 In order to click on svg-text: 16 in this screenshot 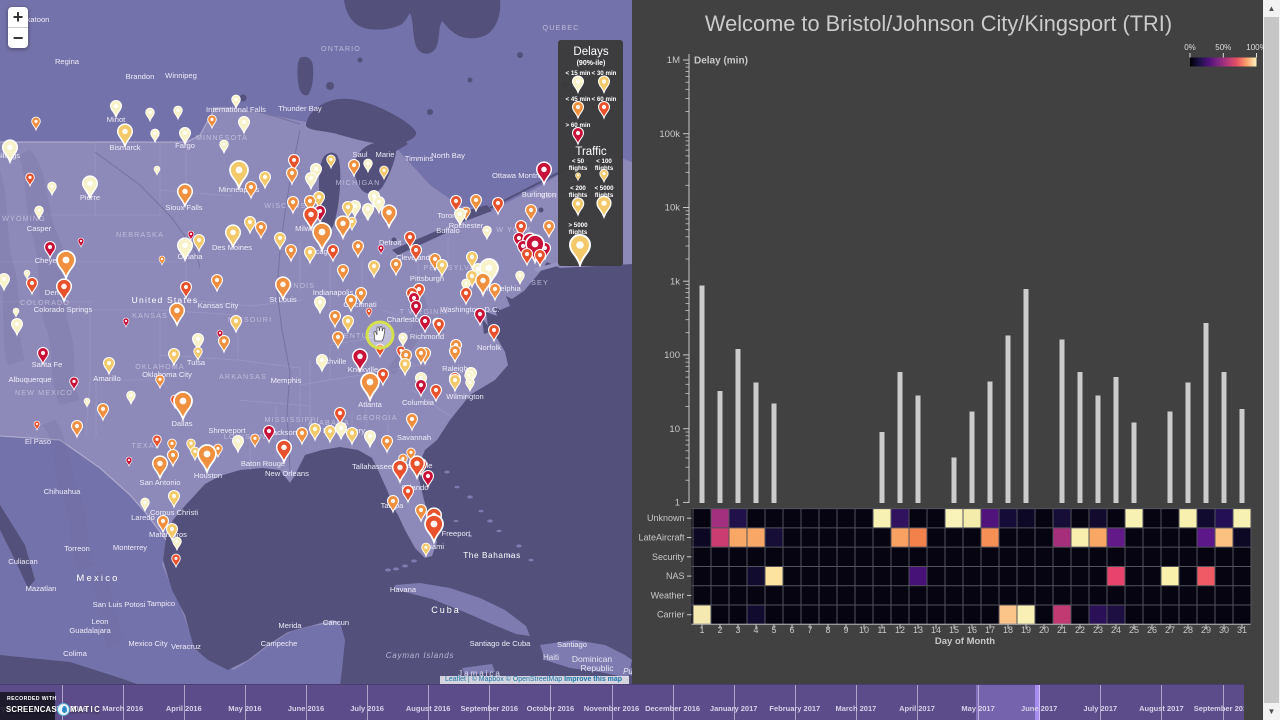, I will do `click(972, 630)`.